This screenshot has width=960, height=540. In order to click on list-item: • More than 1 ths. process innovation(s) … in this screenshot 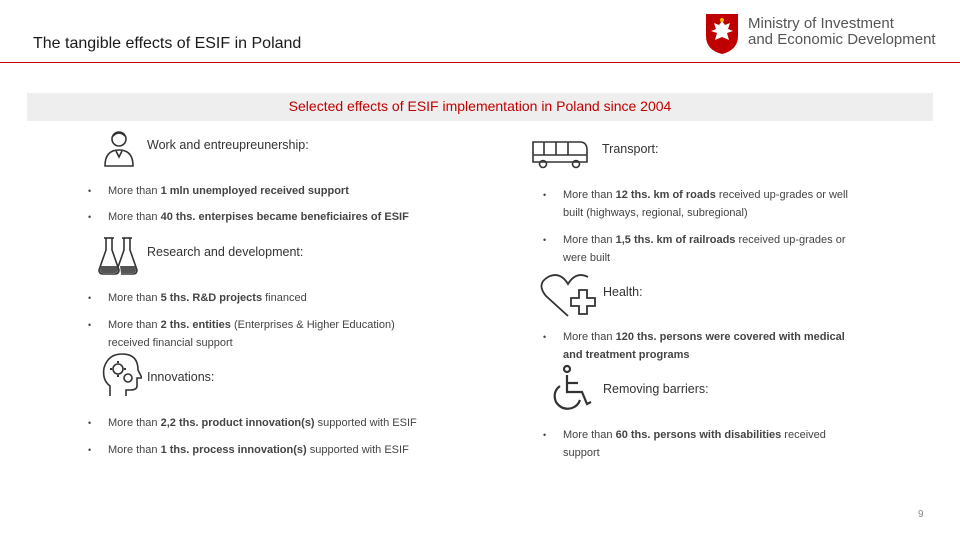, I will do `click(248, 450)`.